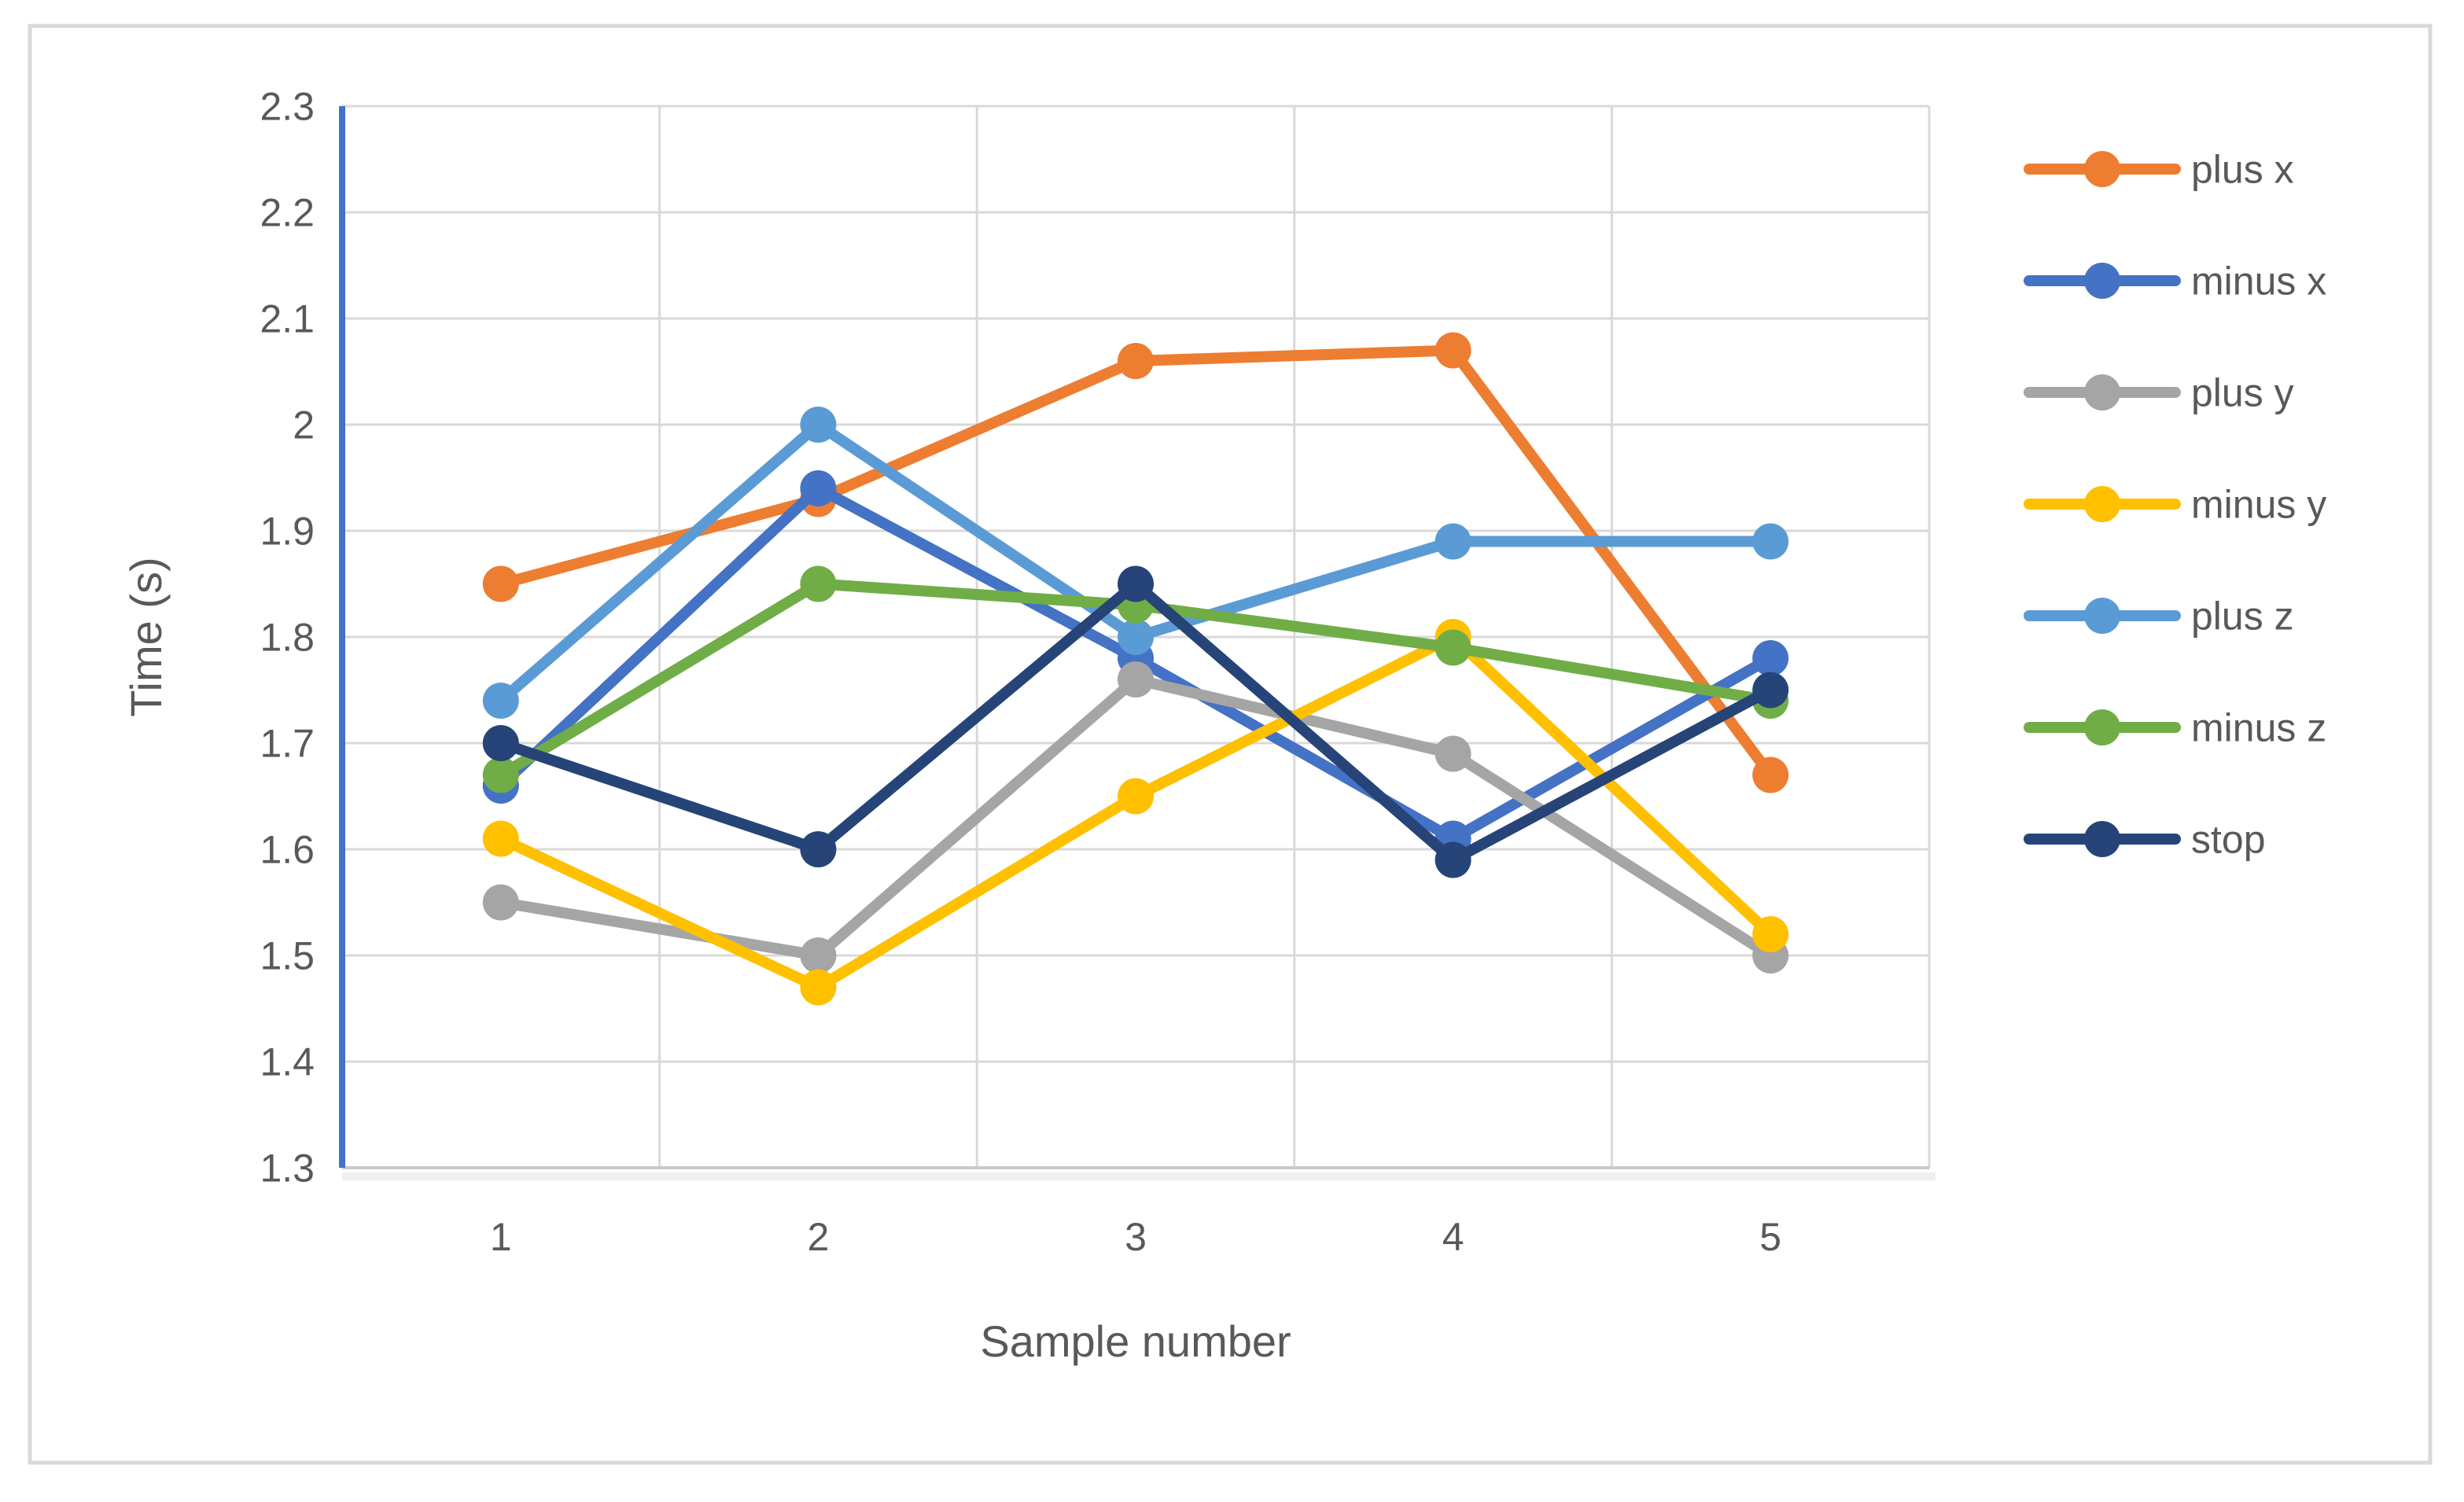 This screenshot has width=2464, height=1502. Describe the element at coordinates (287, 107) in the screenshot. I see `y-tick-label: 2.3` at that location.